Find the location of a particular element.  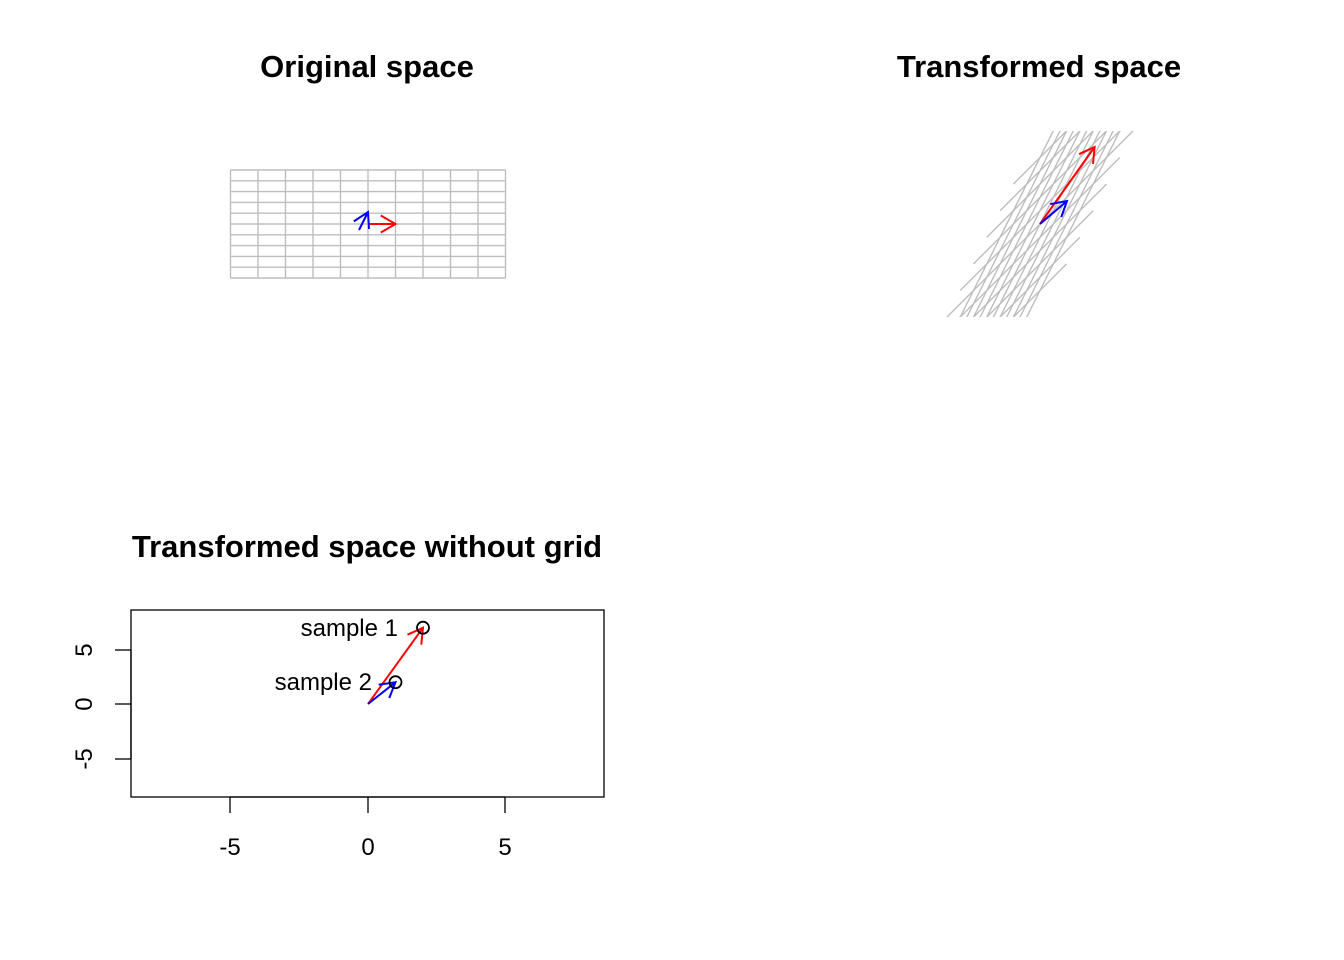

original-arrows is located at coordinates (375, 222).